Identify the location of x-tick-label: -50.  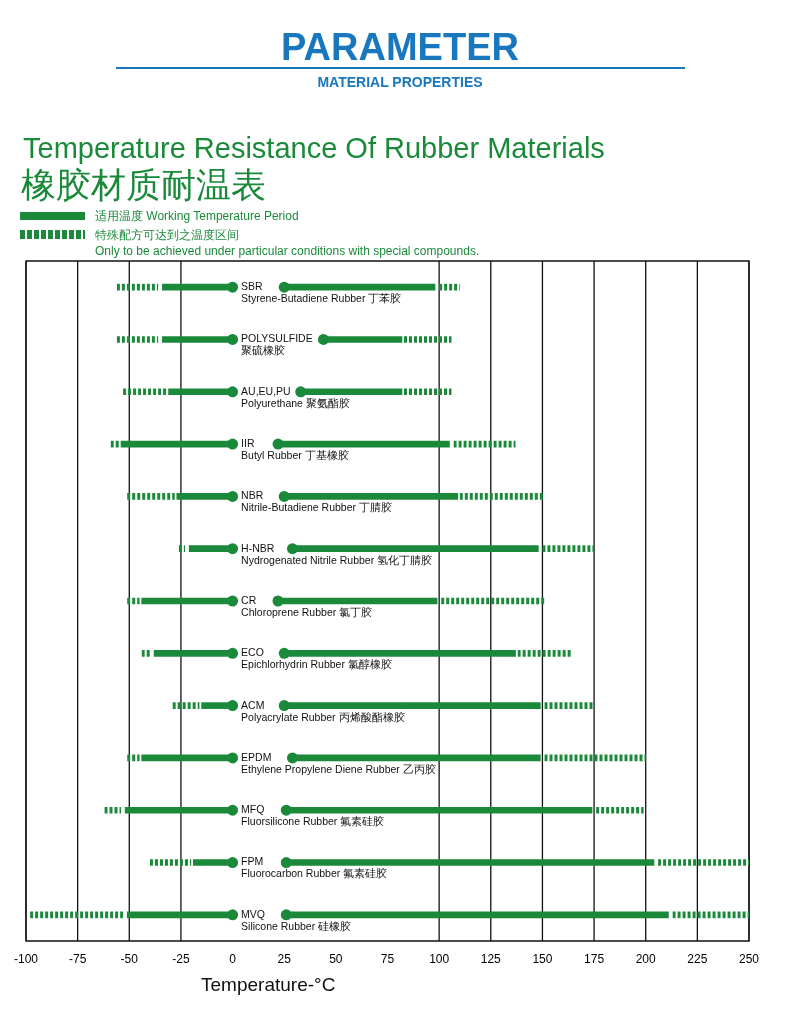
(129, 958).